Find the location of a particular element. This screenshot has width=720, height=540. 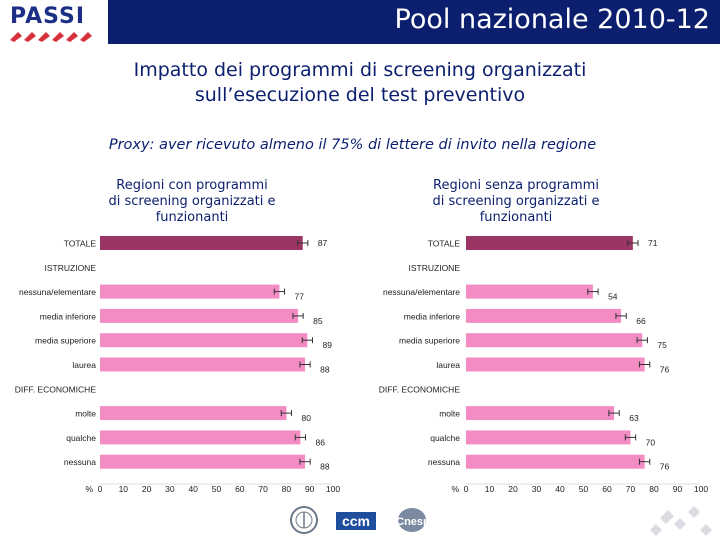

right-panel-title-line: funzionanti is located at coordinates (516, 217).